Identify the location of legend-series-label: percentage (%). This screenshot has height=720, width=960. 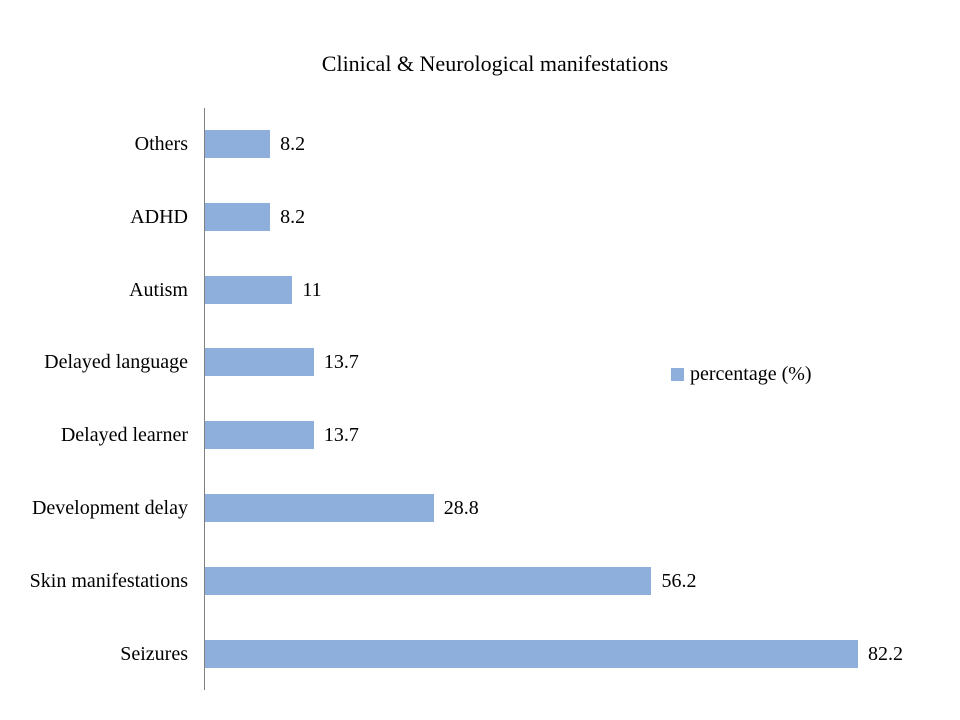
(751, 373).